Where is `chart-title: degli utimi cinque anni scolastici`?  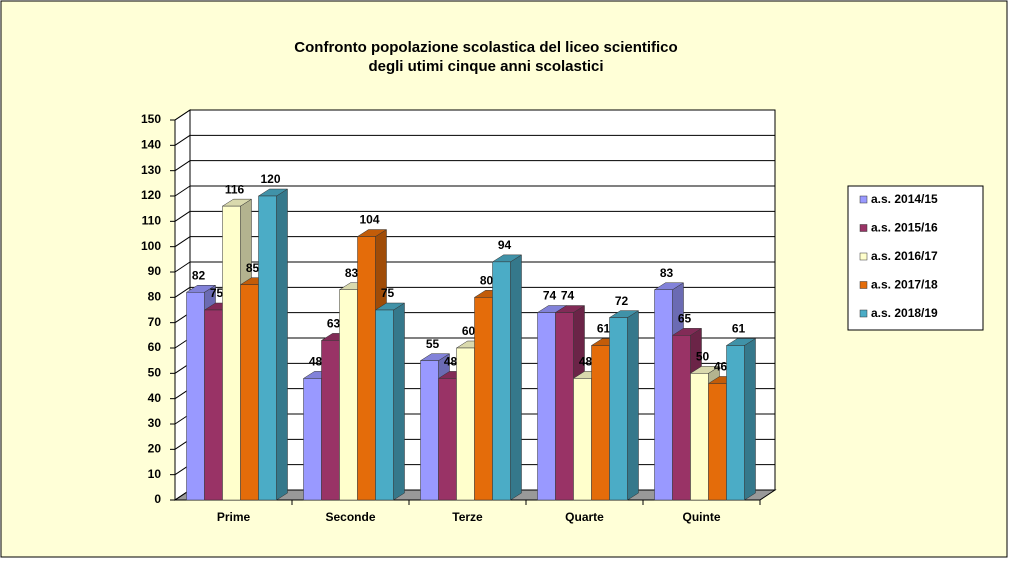
chart-title: degli utimi cinque anni scolastici is located at coordinates (485, 66).